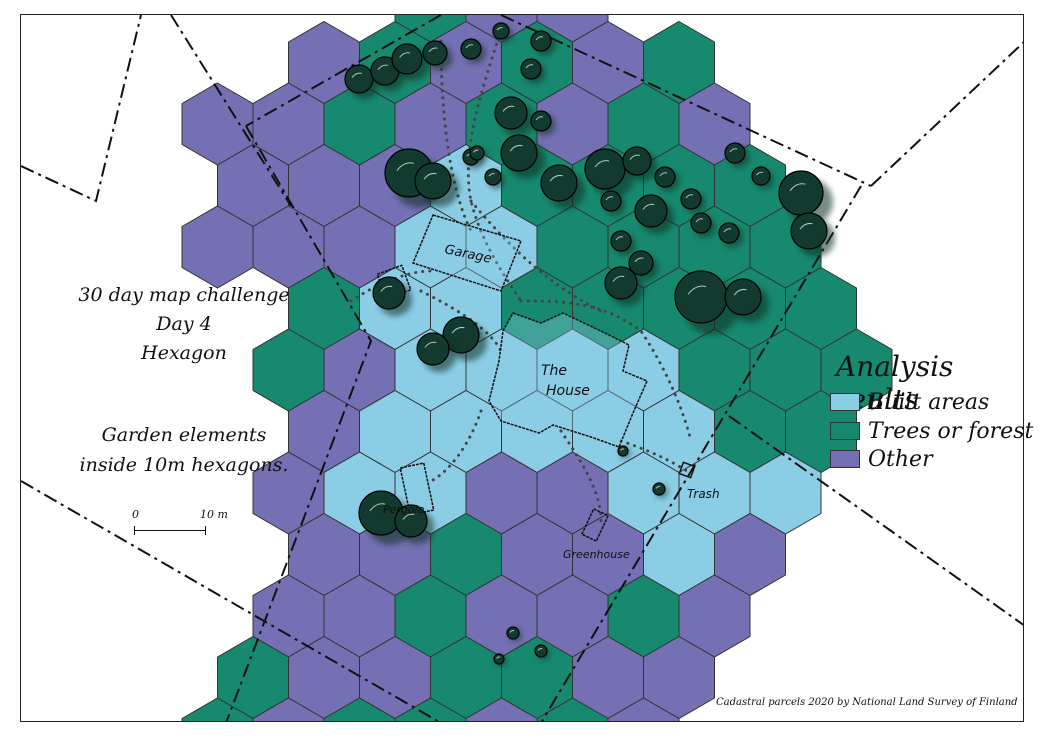 This screenshot has height=738, width=1044. What do you see at coordinates (643, 709) in the screenshot?
I see `hex-cell` at bounding box center [643, 709].